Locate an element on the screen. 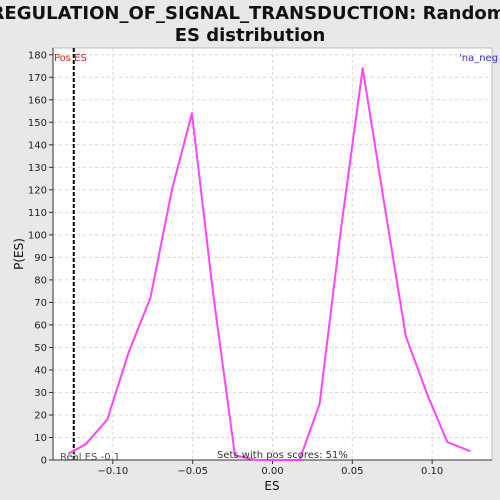 This screenshot has width=500, height=500. x-tick-label: 0.05 is located at coordinates (352, 471).